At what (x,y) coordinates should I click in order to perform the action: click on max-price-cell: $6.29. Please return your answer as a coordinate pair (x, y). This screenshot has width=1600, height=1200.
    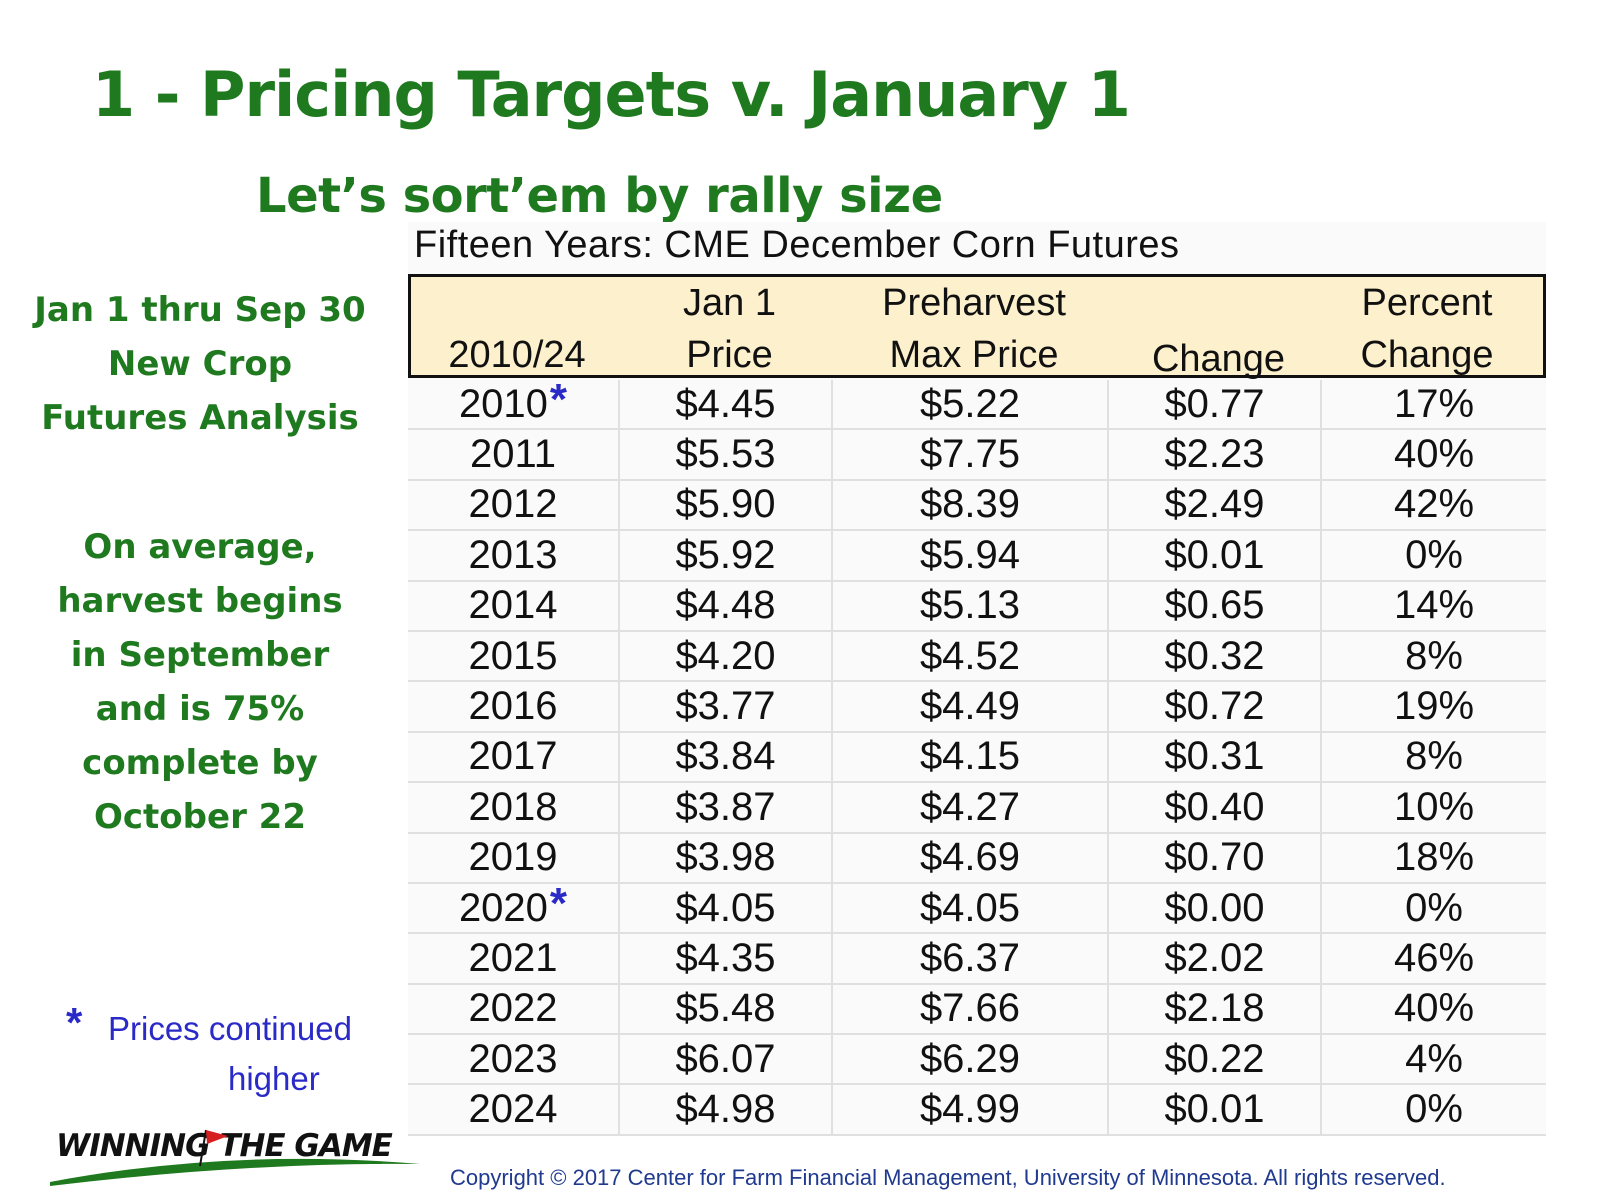
    Looking at the image, I should click on (971, 1059).